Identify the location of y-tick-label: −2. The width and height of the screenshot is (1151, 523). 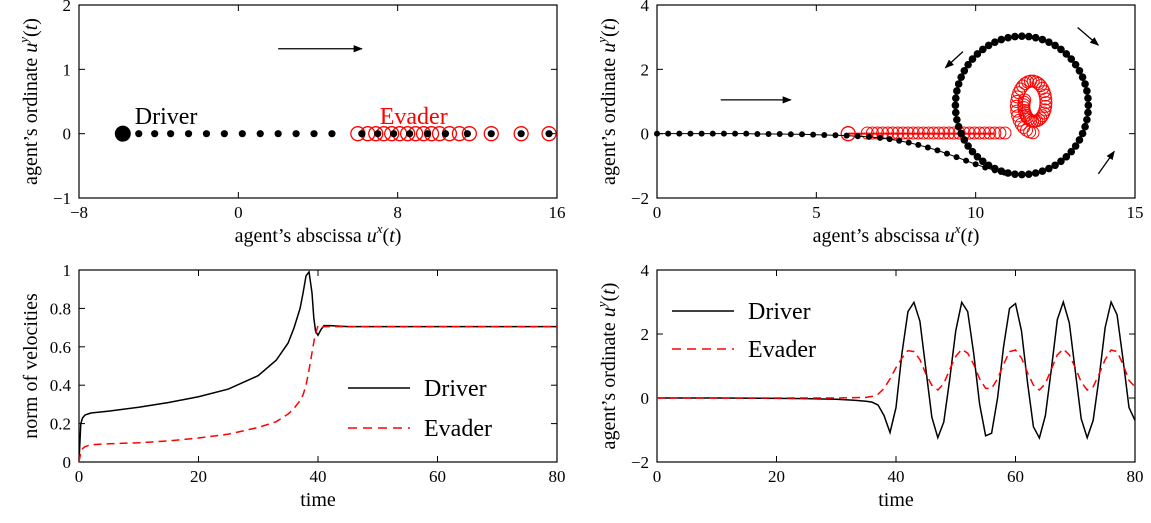
(640, 462).